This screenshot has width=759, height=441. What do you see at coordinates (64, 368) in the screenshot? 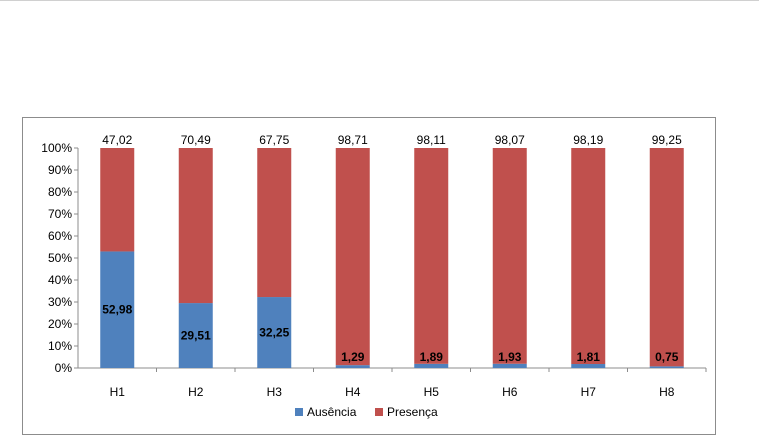
I see `y-tick-label: 0%` at bounding box center [64, 368].